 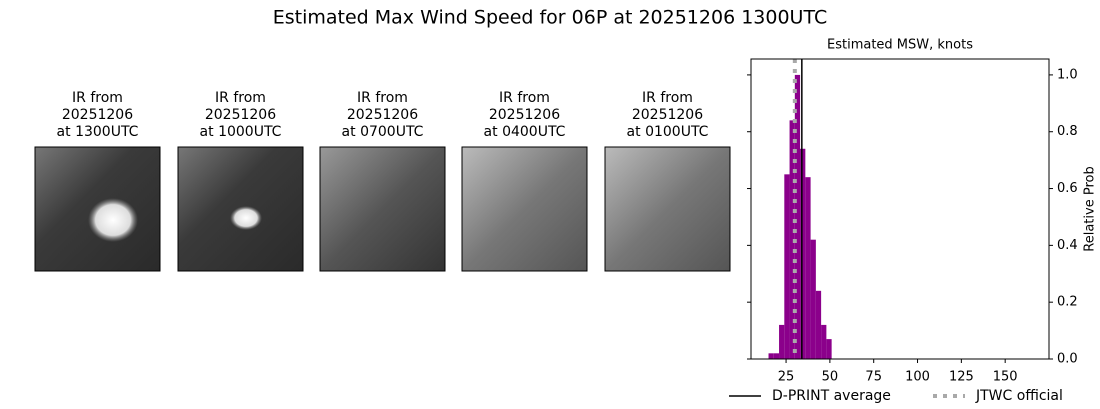 What do you see at coordinates (831, 396) in the screenshot?
I see `legend-label: D-PRINT average` at bounding box center [831, 396].